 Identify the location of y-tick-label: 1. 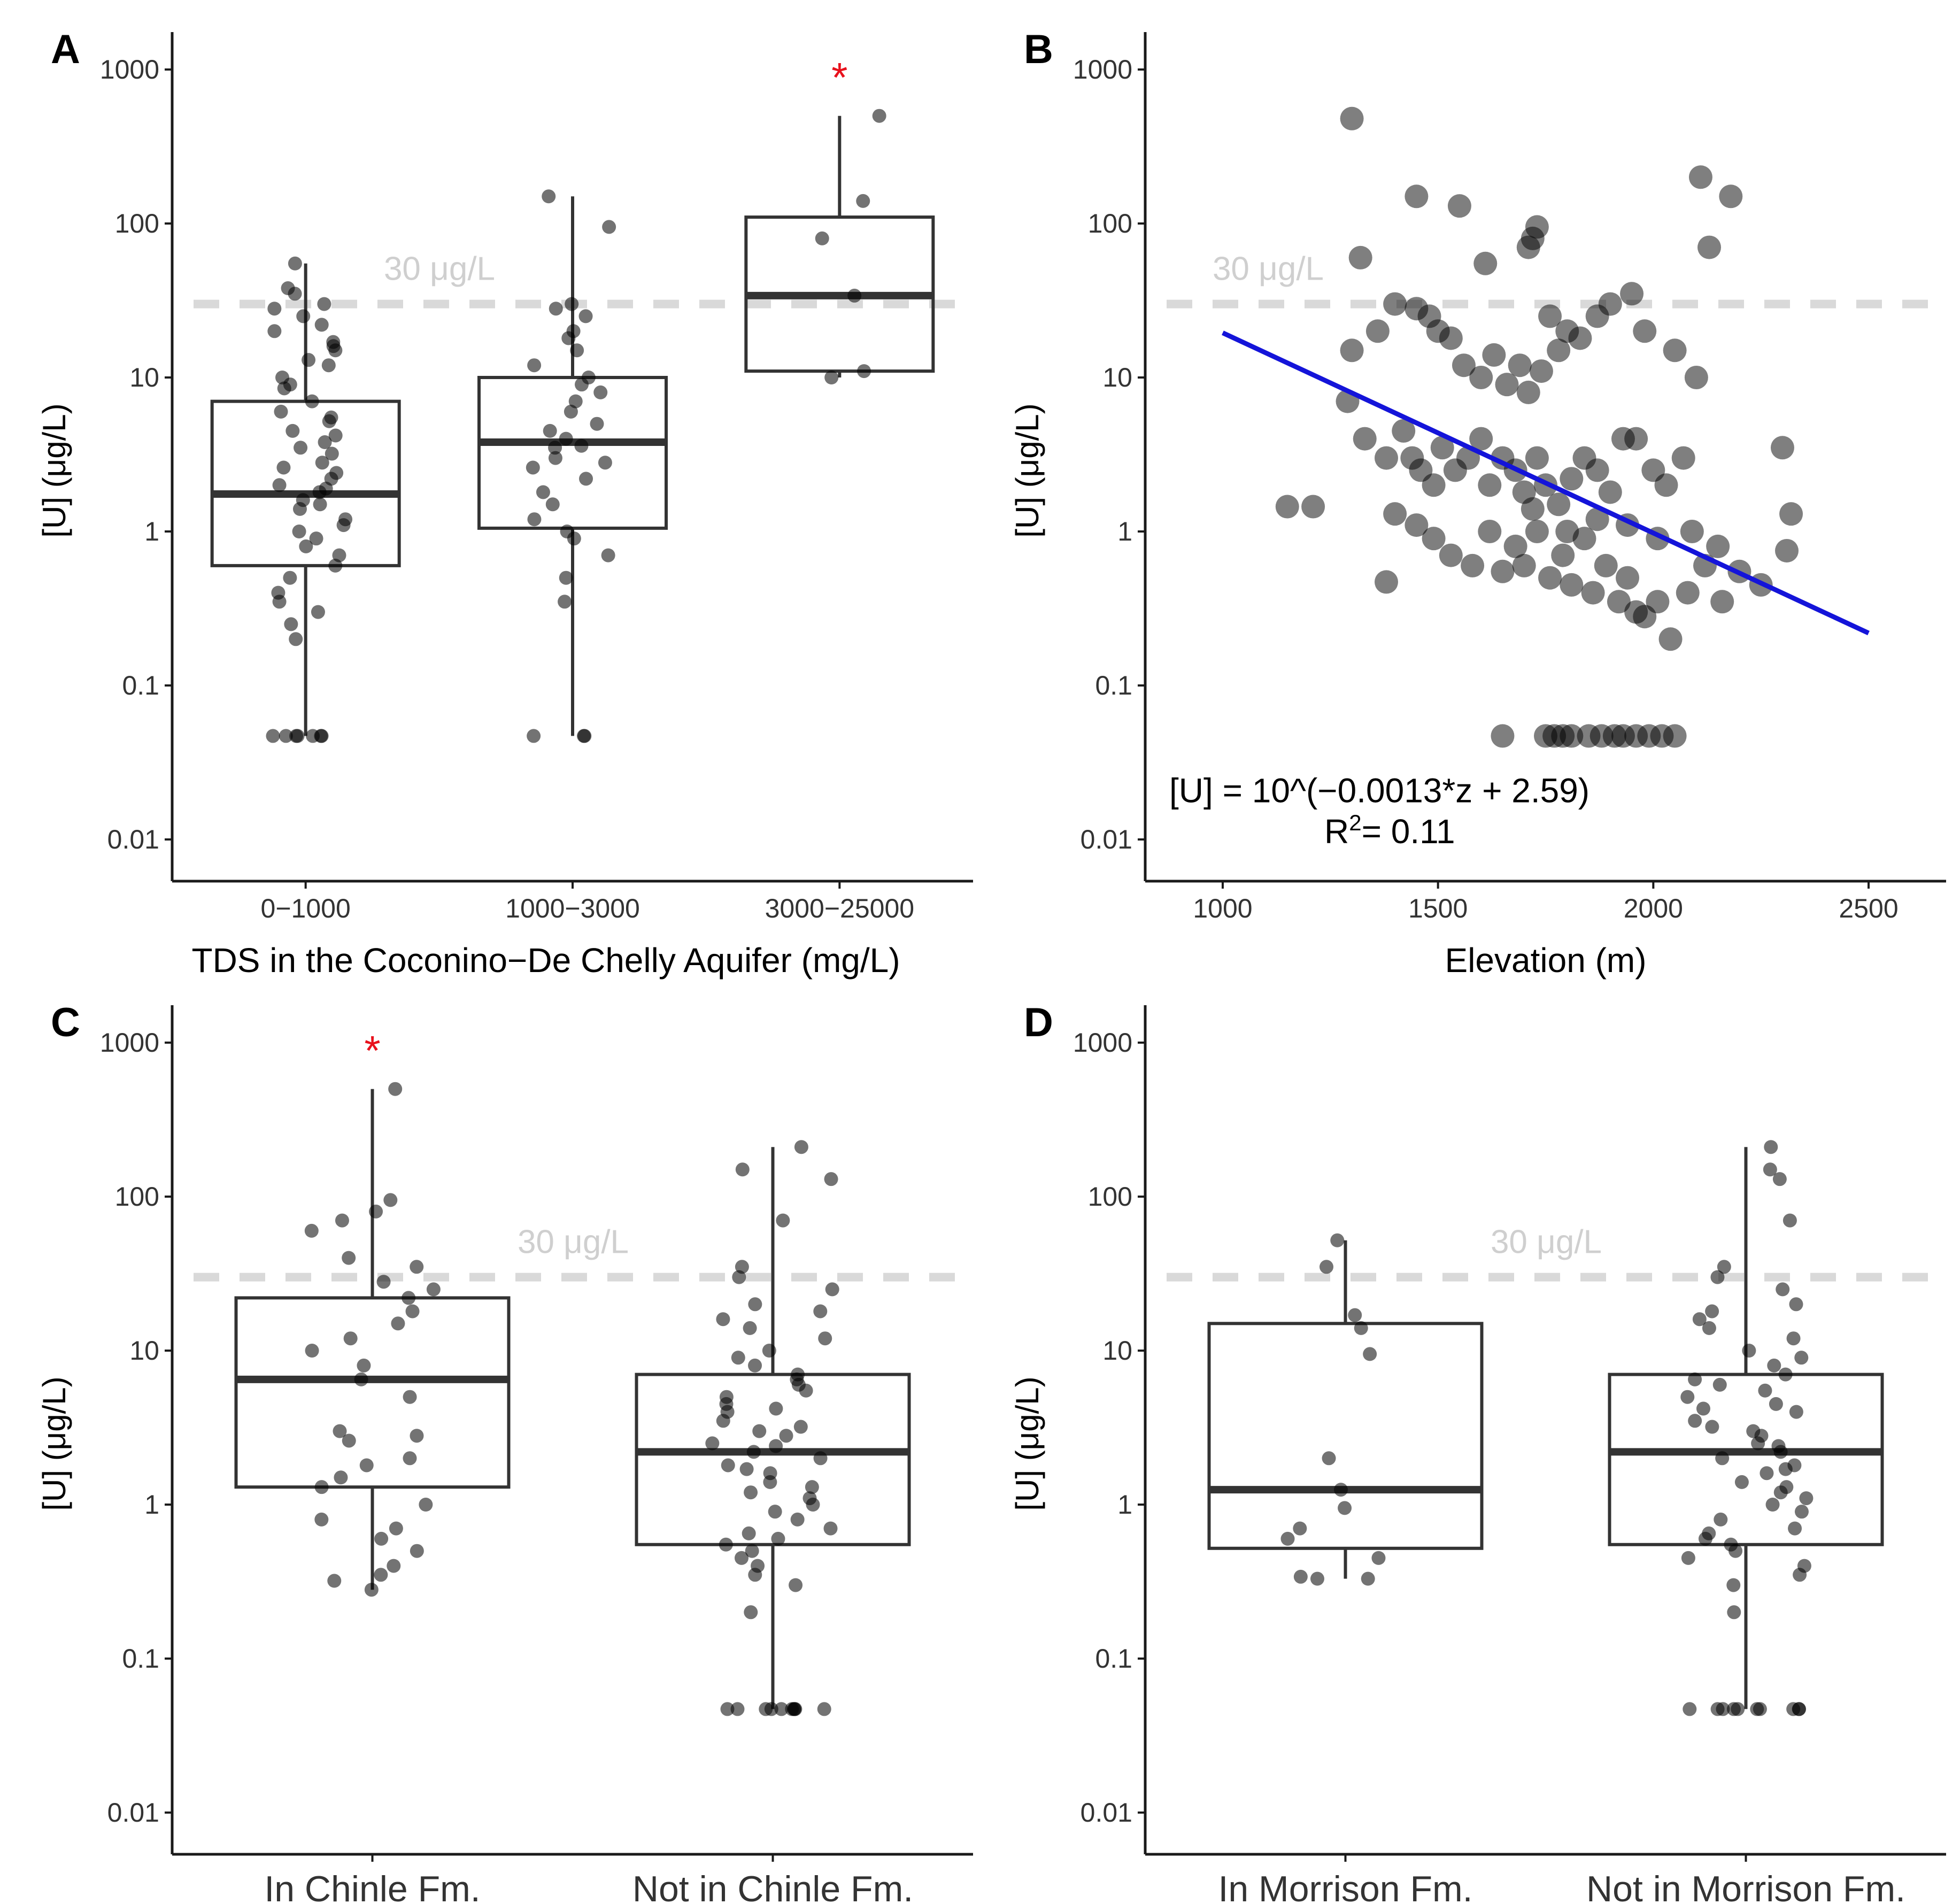
(1124, 531).